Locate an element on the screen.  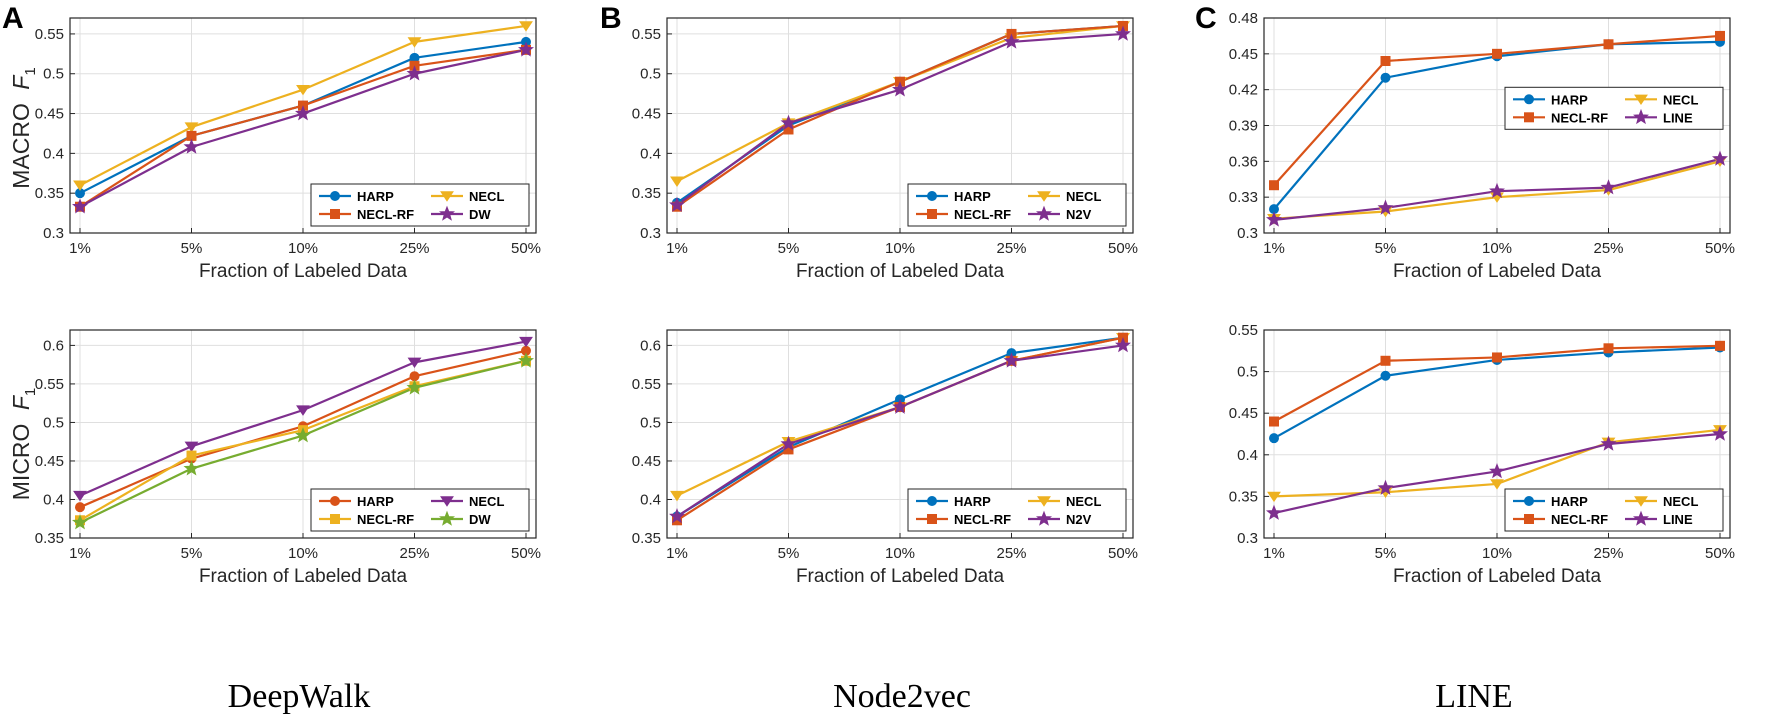
y-tick-label: 0.4 is located at coordinates (1247, 455).